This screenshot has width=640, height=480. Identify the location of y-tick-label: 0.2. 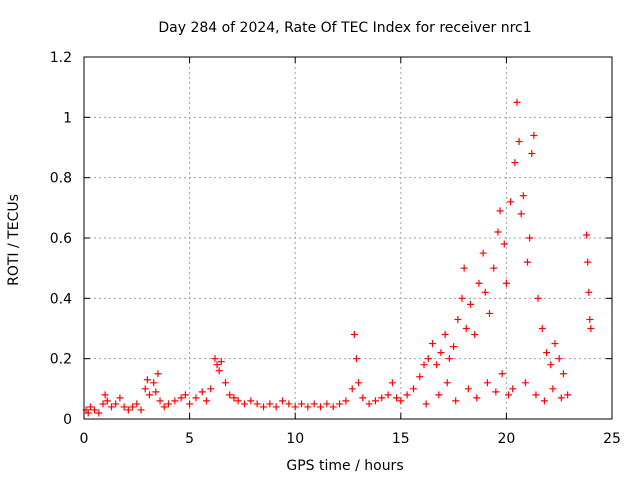
(61, 360).